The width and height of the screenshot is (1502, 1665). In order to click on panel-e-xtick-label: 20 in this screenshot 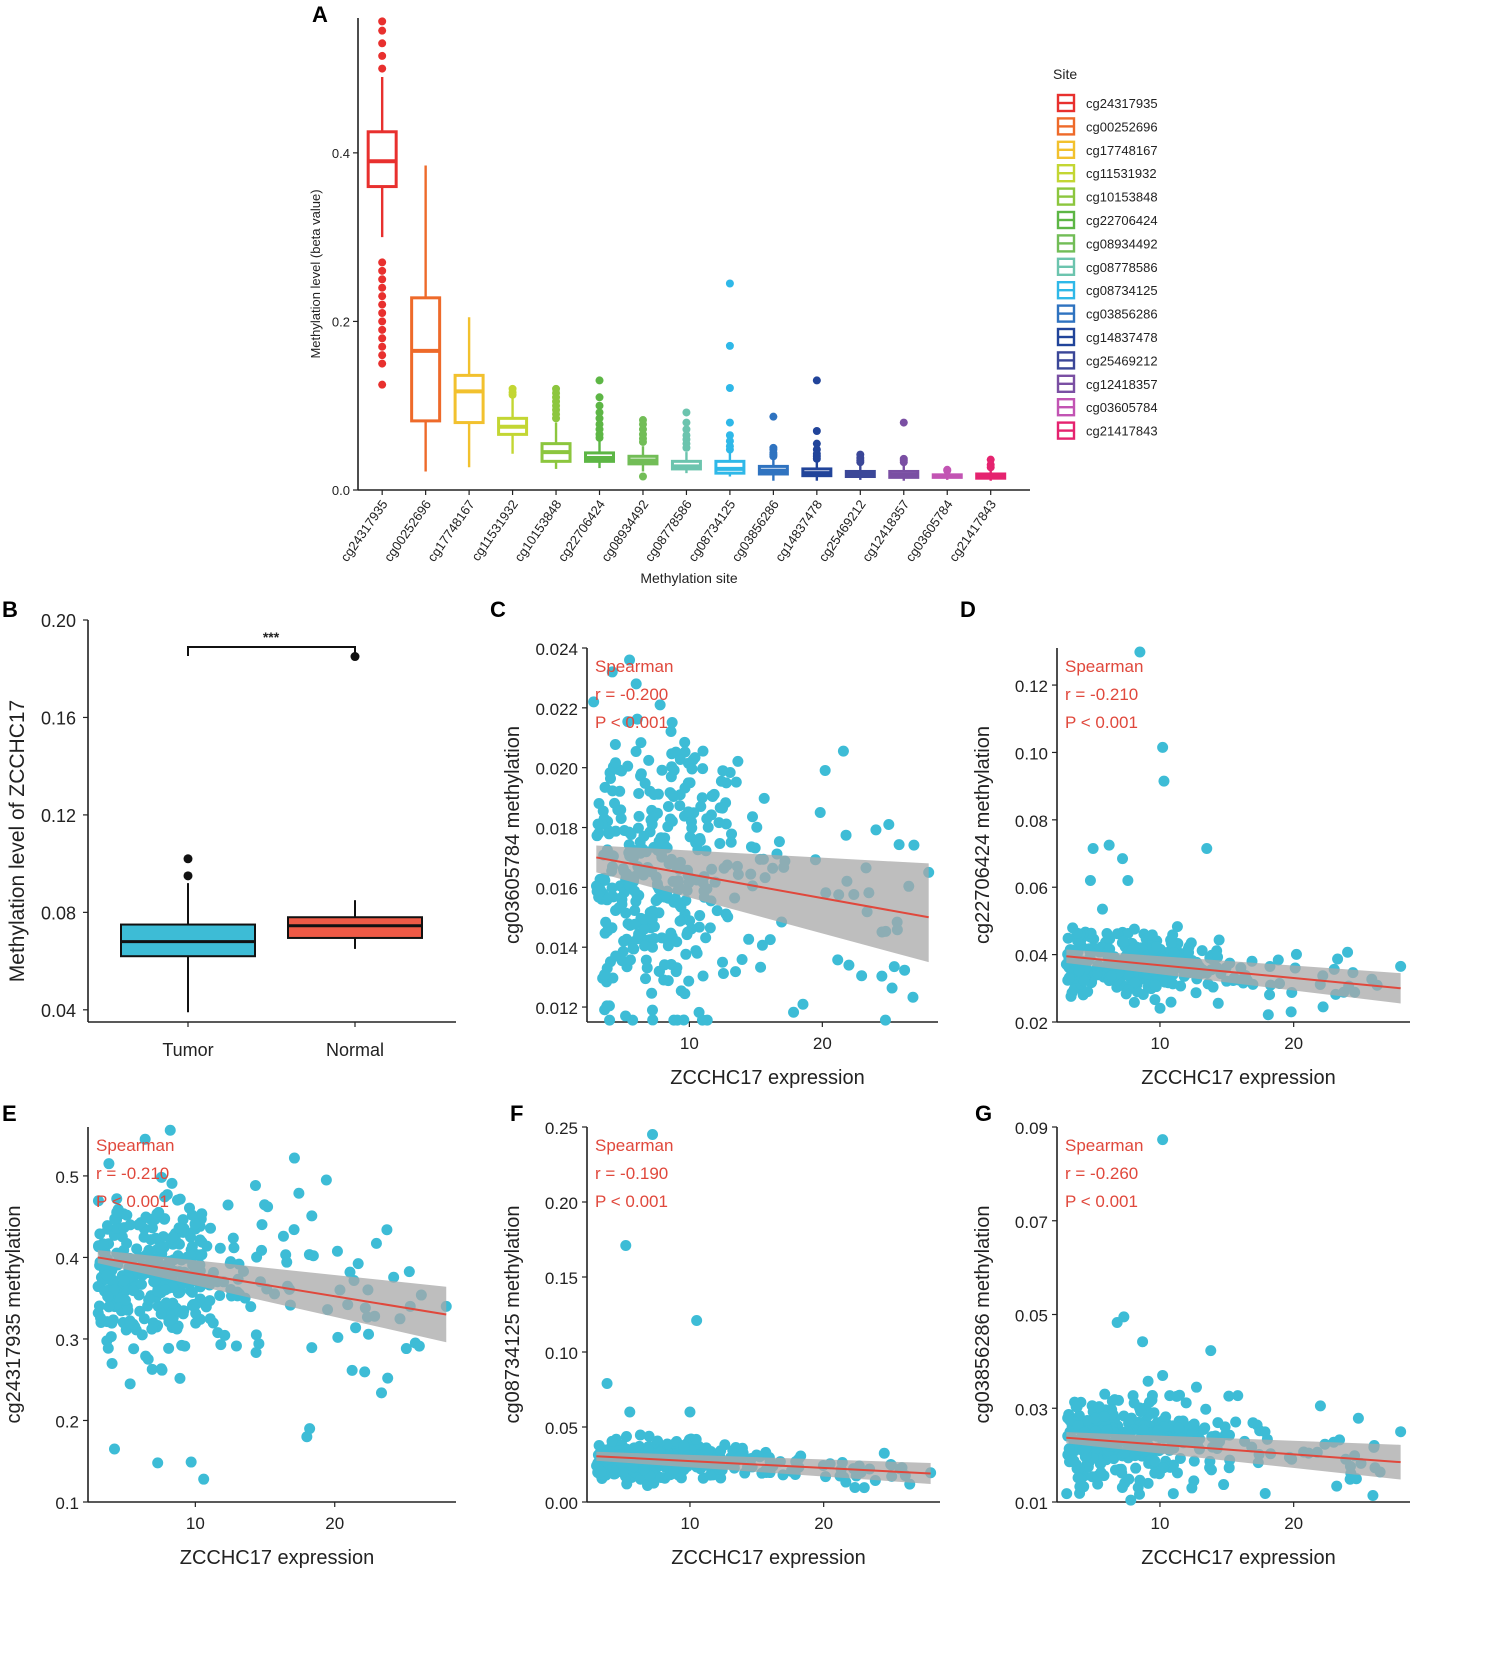, I will do `click(334, 1523)`.